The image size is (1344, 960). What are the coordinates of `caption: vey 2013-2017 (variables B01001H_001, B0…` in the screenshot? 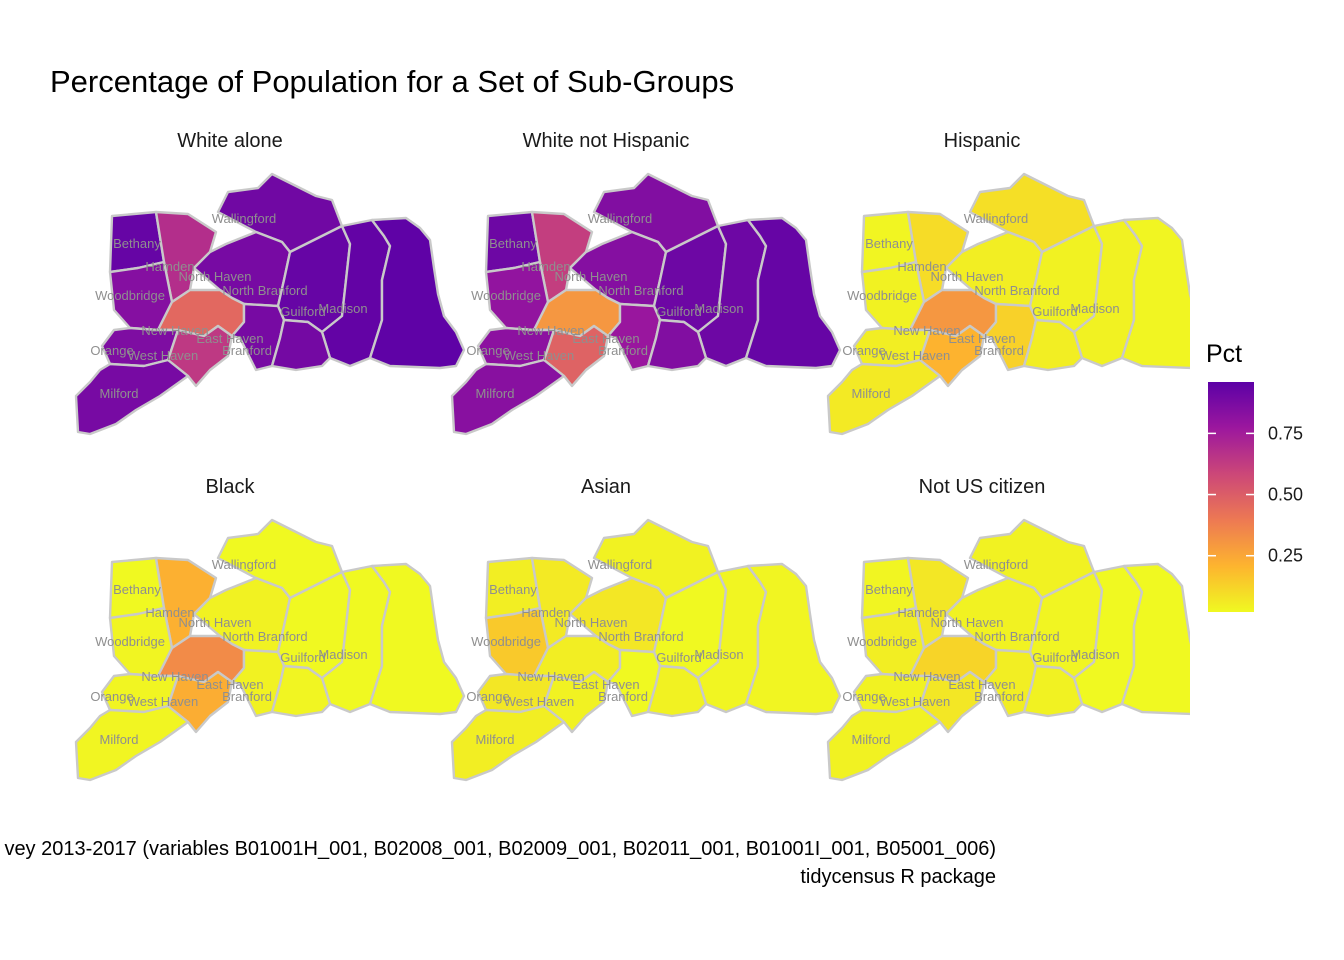 It's located at (585, 865).